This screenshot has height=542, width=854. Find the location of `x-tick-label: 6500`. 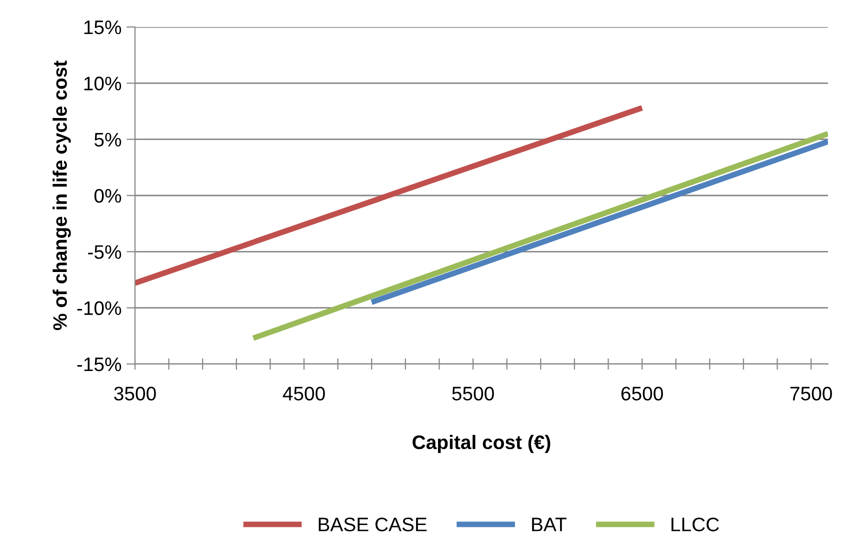

x-tick-label: 6500 is located at coordinates (642, 393).